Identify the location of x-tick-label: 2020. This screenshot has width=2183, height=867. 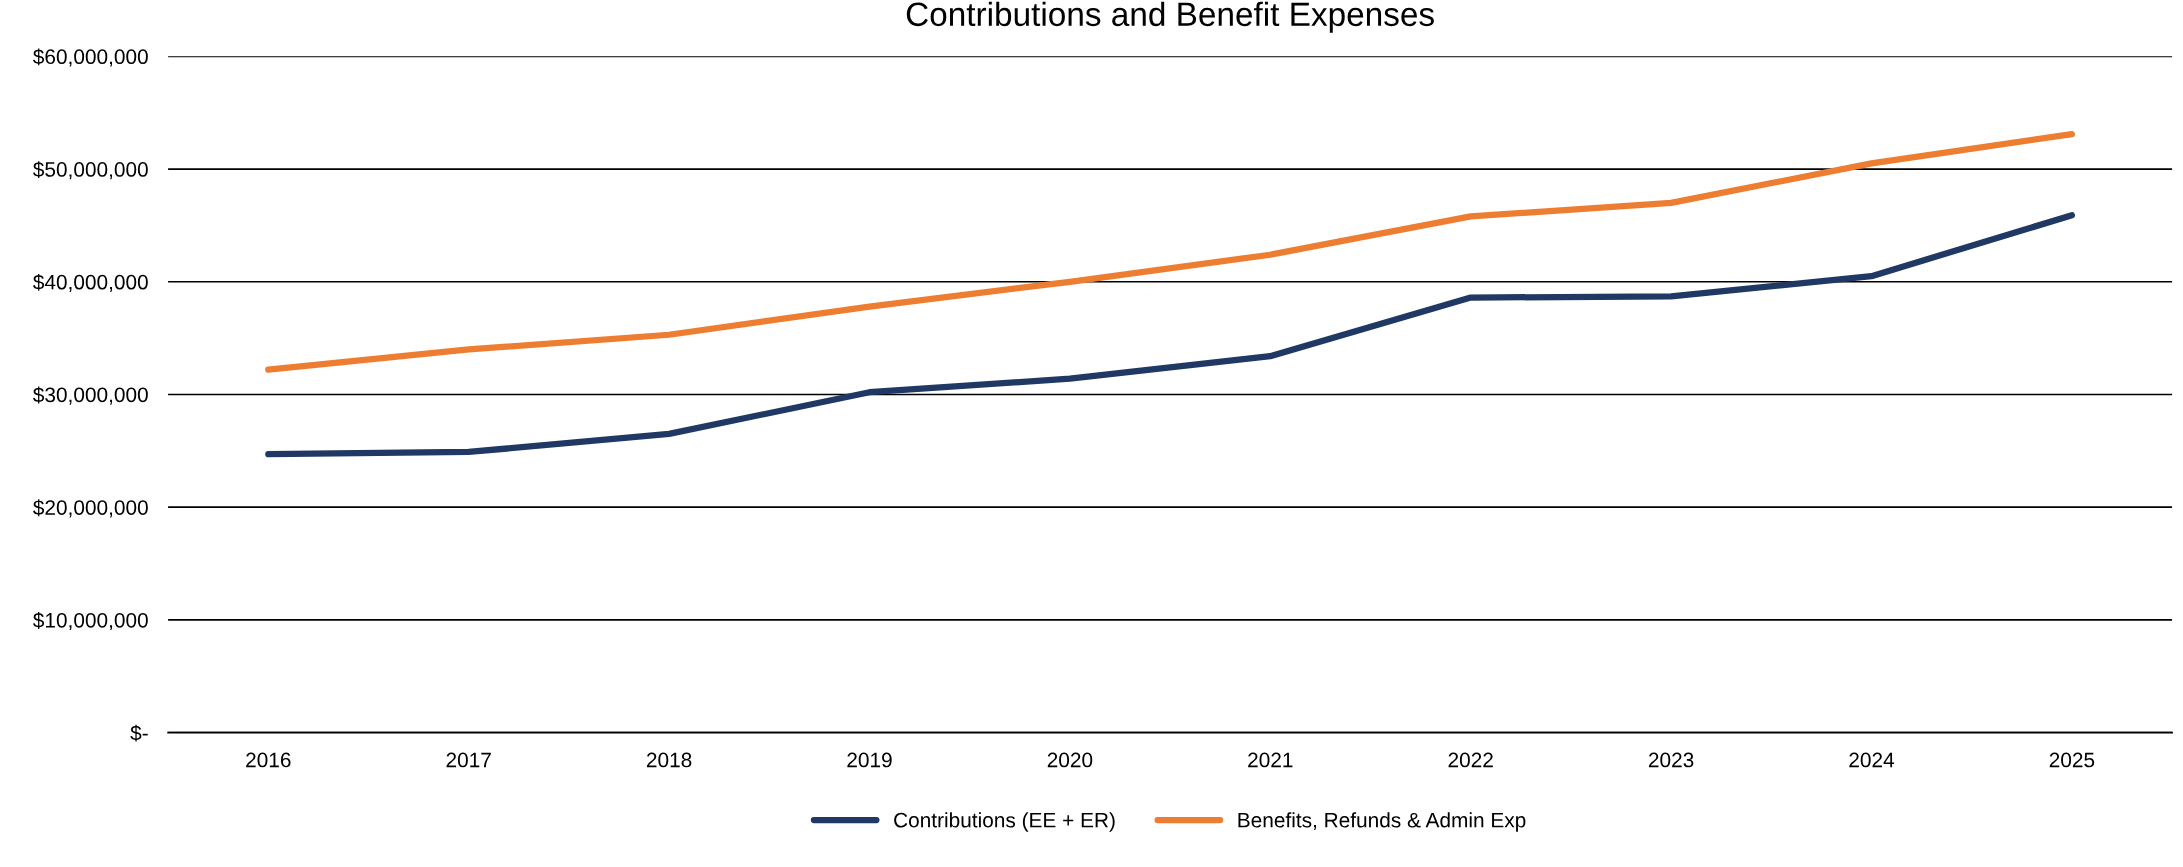
(1070, 760).